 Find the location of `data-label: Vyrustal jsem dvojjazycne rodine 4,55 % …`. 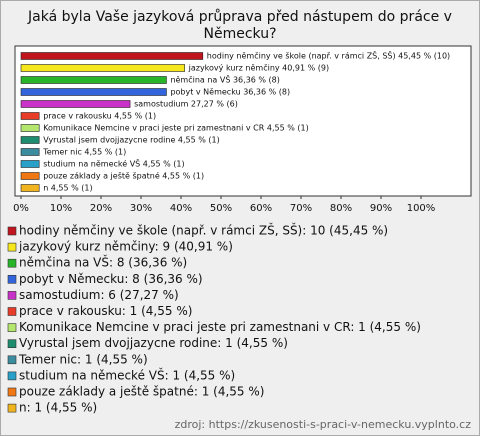

data-label: Vyrustal jsem dvojjazycne rodine 4,55 % … is located at coordinates (131, 140).